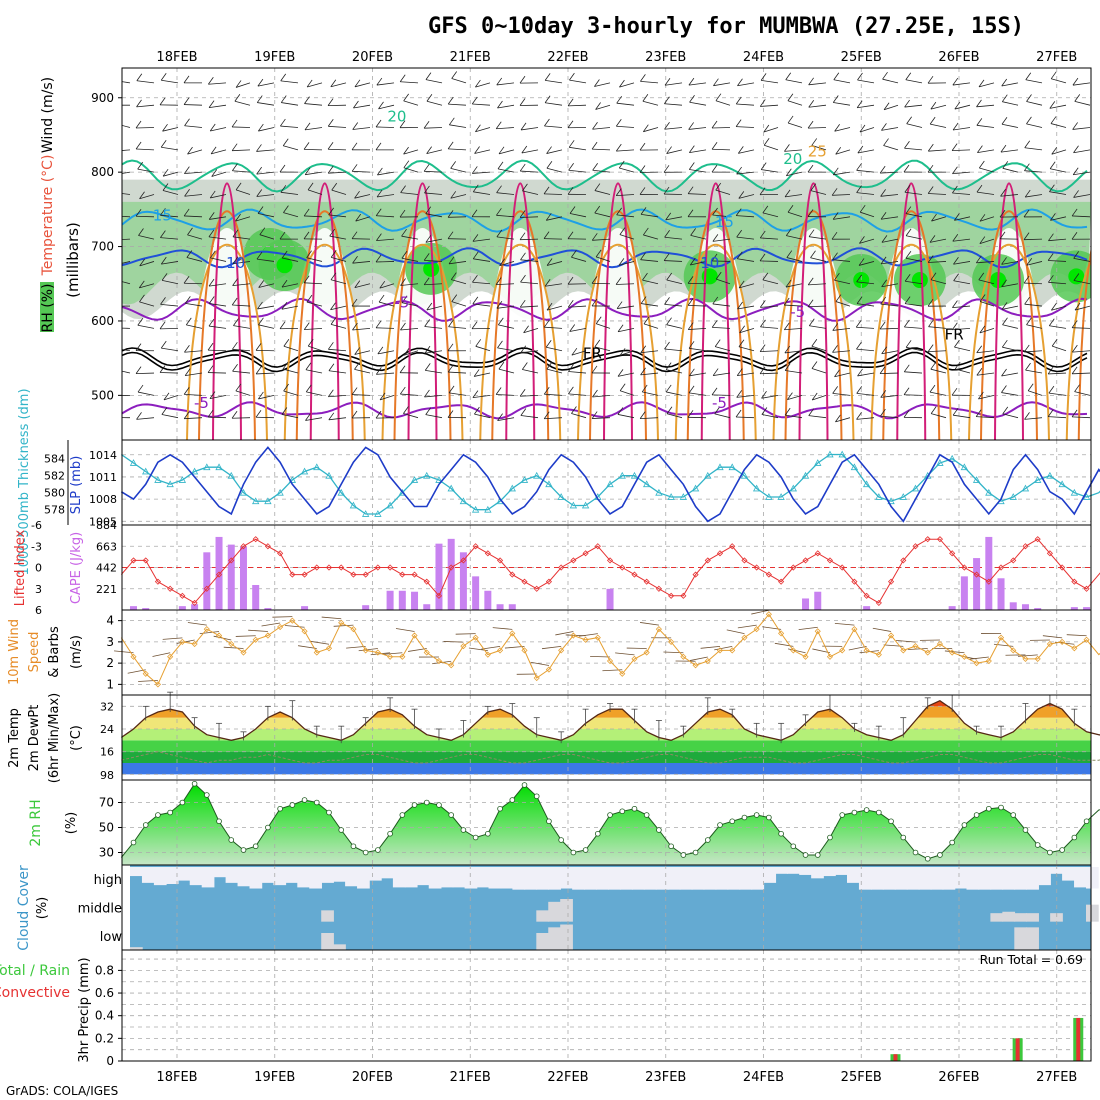 This screenshot has width=1100, height=1100. I want to click on day-label: 27FEB, so click(1056, 1077).